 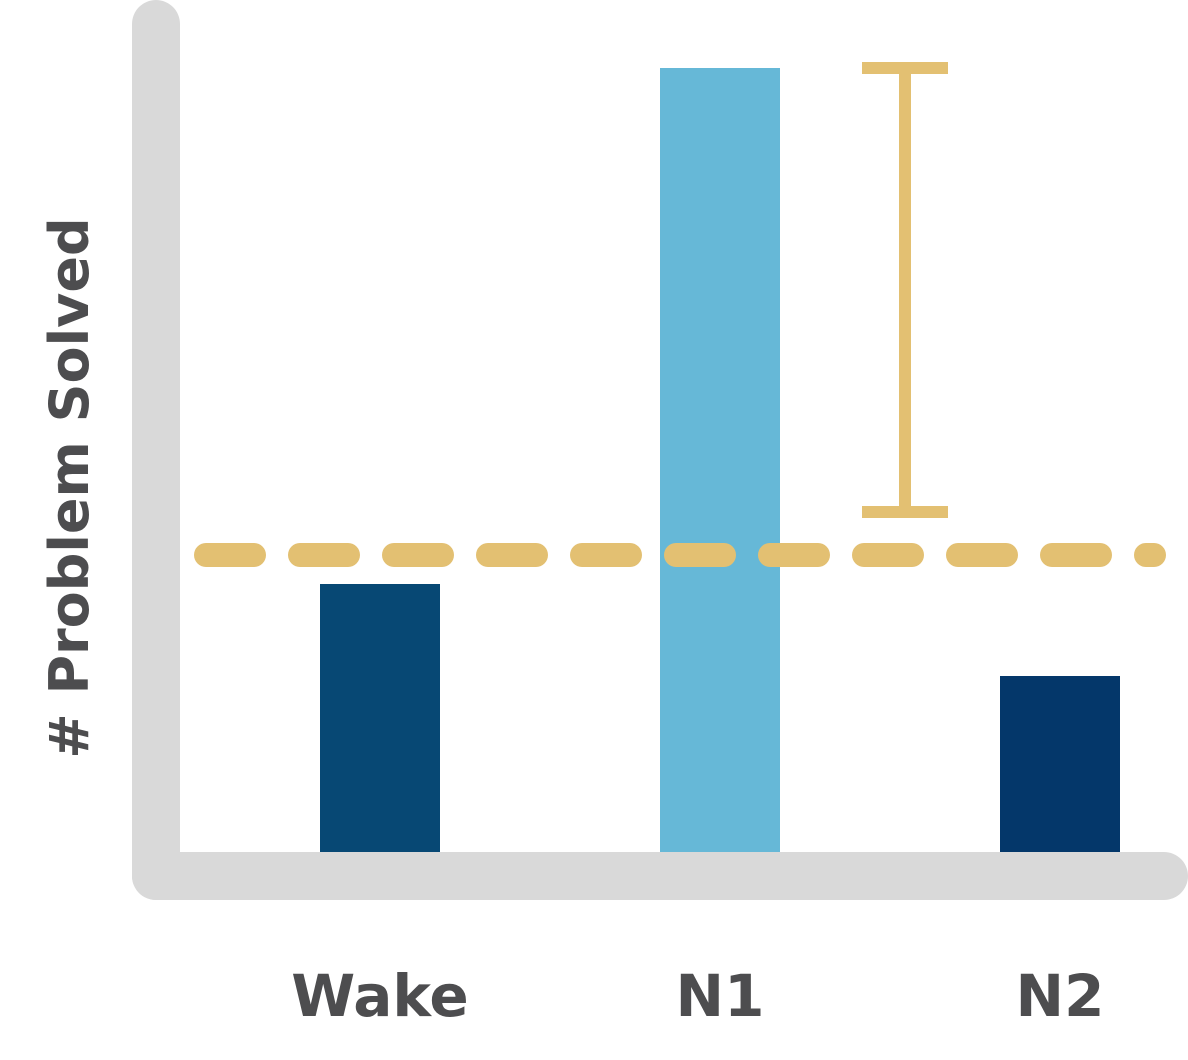 I want to click on x-tick-label-n2: N2, so click(x=1060, y=996).